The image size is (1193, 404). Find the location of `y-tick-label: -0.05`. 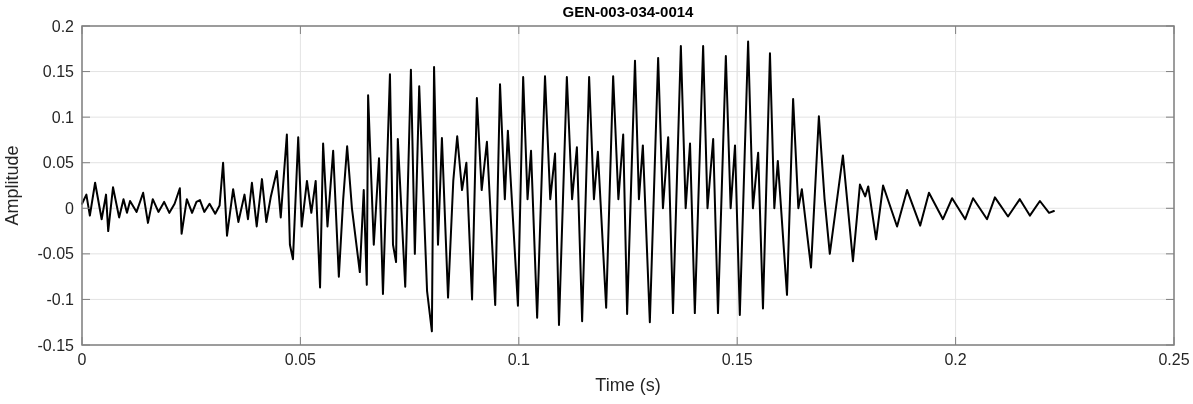

y-tick-label: -0.05 is located at coordinates (56, 254).